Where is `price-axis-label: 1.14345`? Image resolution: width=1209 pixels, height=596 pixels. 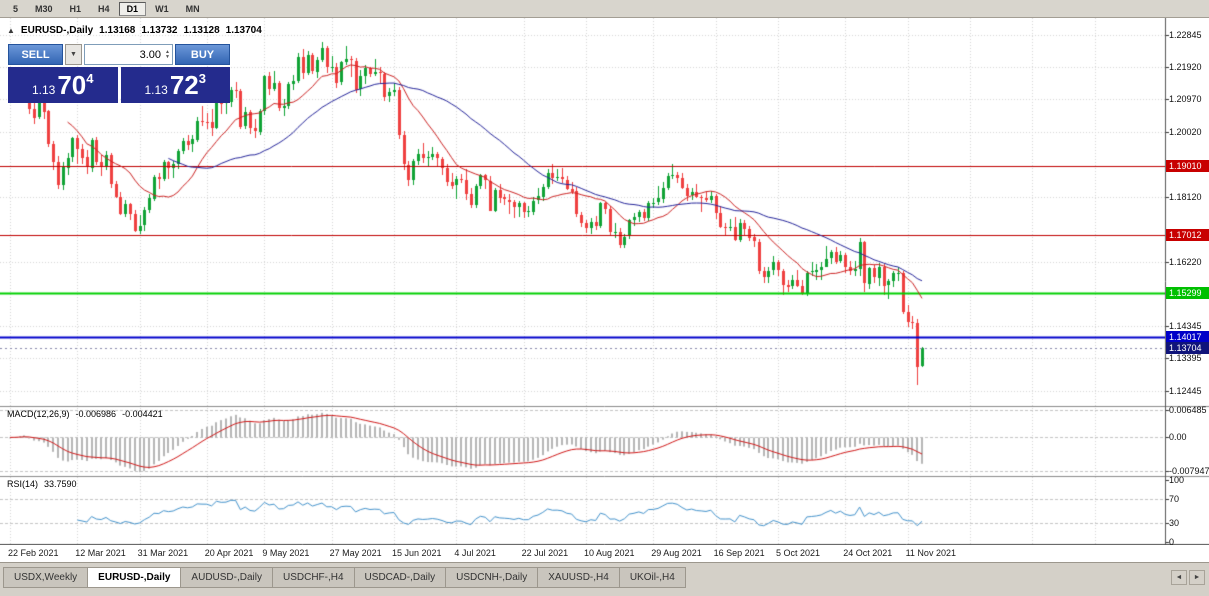 price-axis-label: 1.14345 is located at coordinates (1185, 325).